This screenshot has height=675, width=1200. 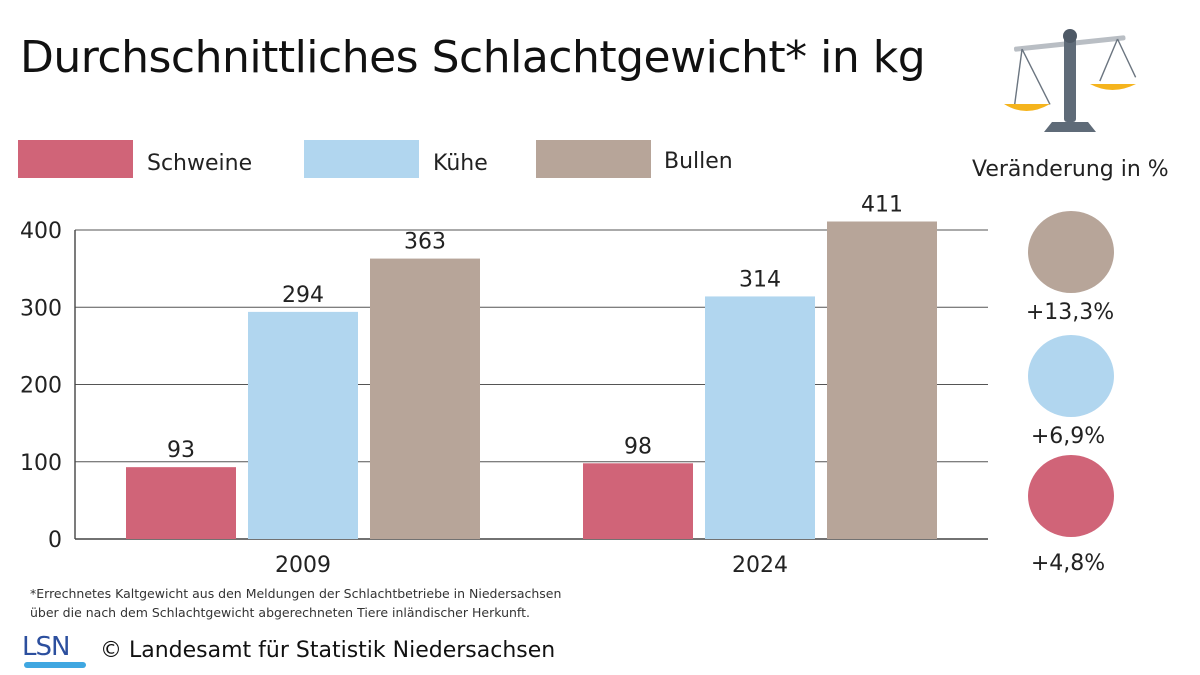 What do you see at coordinates (760, 417) in the screenshot?
I see `bar-kühe-2024` at bounding box center [760, 417].